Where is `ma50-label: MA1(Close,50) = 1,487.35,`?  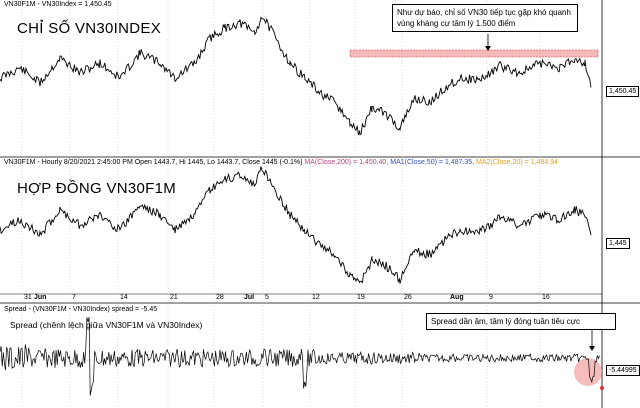
ma50-label: MA1(Close,50) = 1,487.35, is located at coordinates (432, 162).